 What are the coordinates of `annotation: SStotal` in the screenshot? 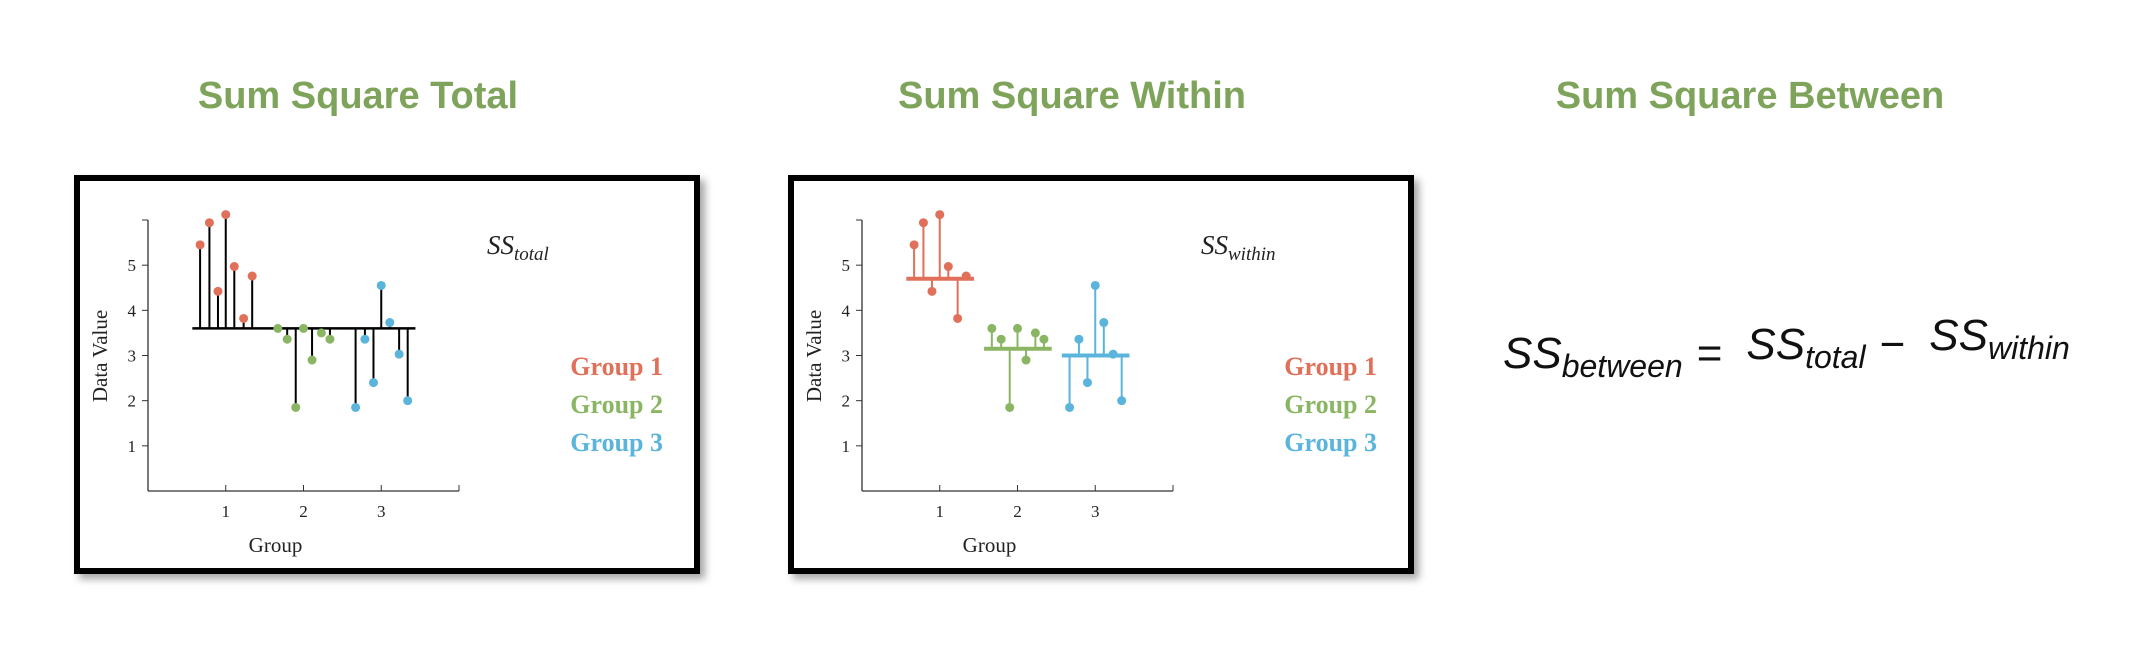 It's located at (518, 247).